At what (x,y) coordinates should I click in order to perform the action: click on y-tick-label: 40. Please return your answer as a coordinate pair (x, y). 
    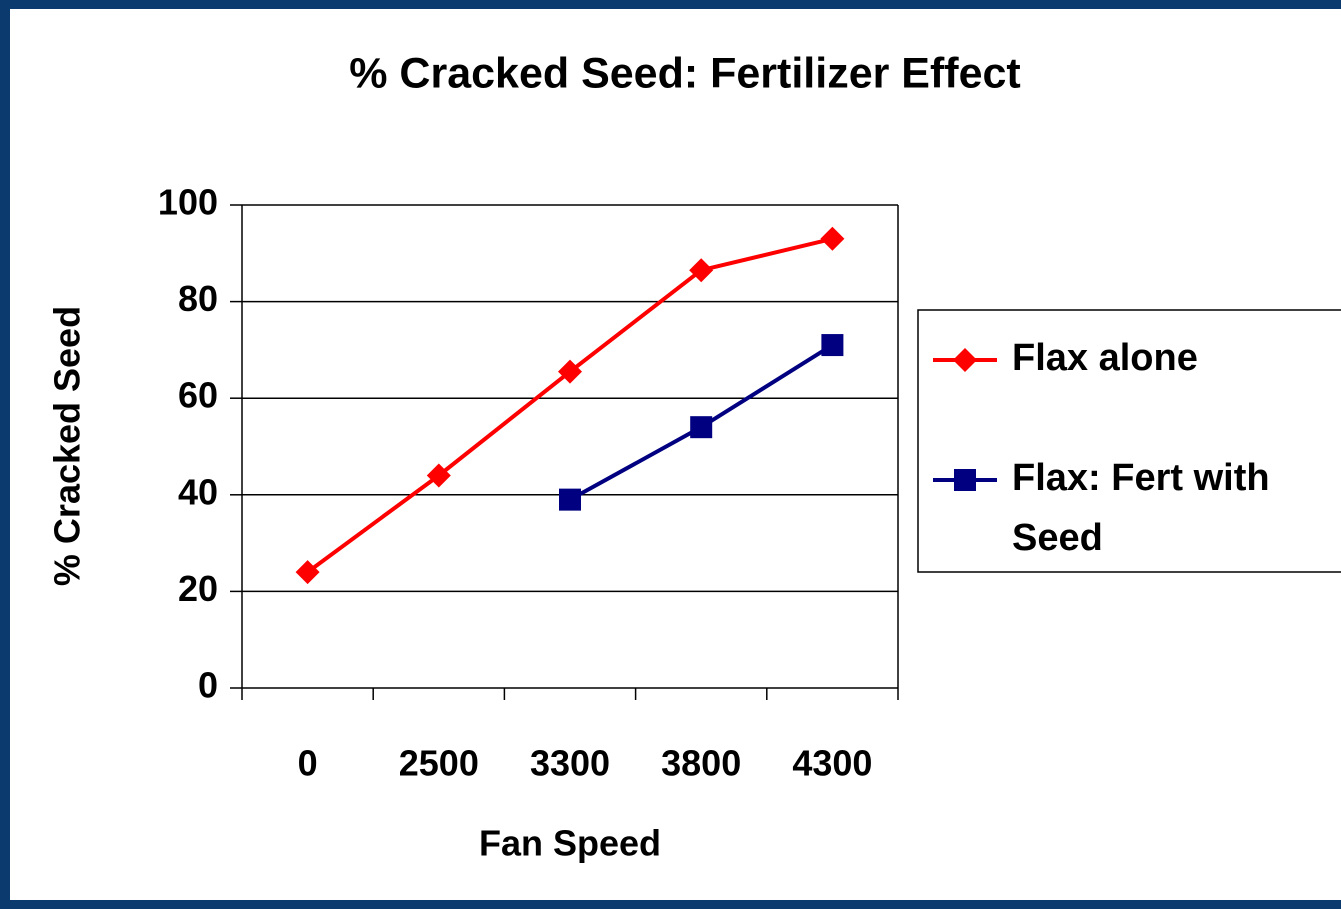
    Looking at the image, I should click on (198, 491).